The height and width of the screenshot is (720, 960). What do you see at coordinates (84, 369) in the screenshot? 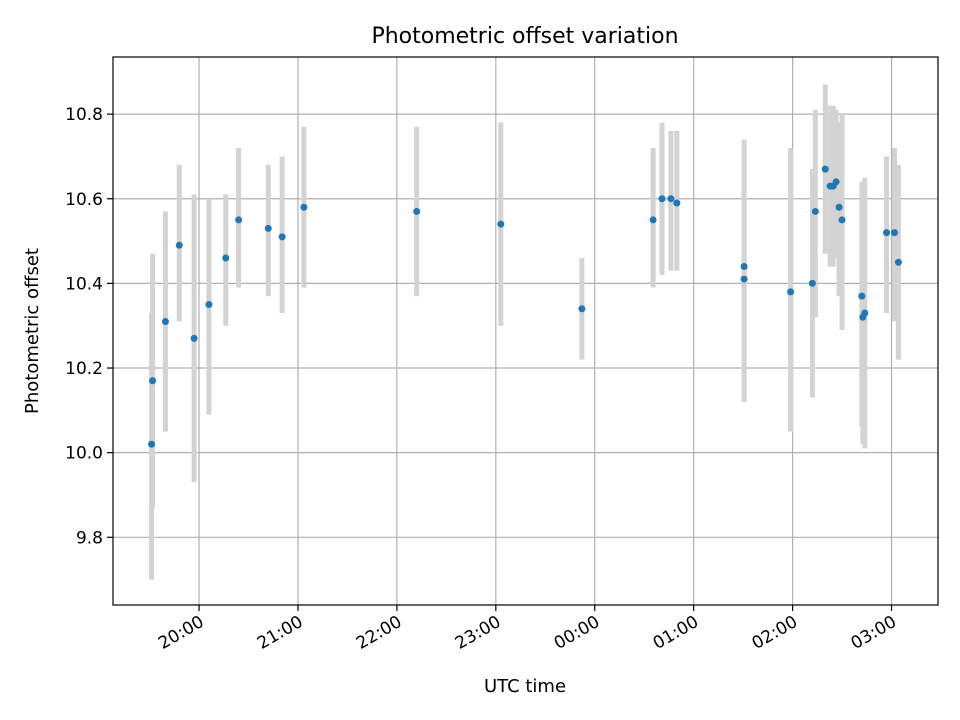
I see `y-tick-label: 10.2` at bounding box center [84, 369].